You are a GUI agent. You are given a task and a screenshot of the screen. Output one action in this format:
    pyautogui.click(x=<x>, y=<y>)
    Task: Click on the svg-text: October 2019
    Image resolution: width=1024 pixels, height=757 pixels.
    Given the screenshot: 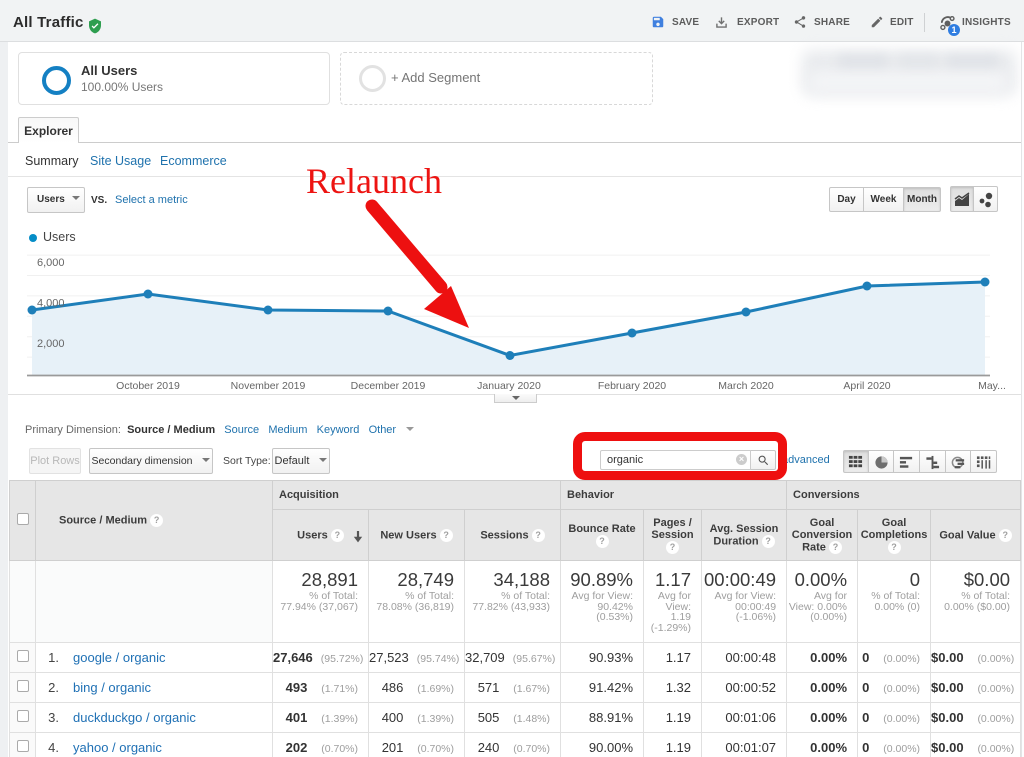 What is the action you would take?
    pyautogui.click(x=148, y=386)
    